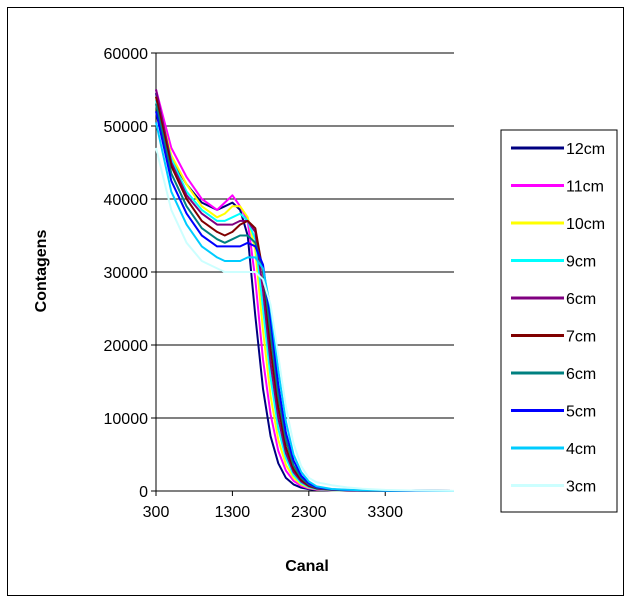  Describe the element at coordinates (126, 419) in the screenshot. I see `y-tick-label: 10000` at that location.